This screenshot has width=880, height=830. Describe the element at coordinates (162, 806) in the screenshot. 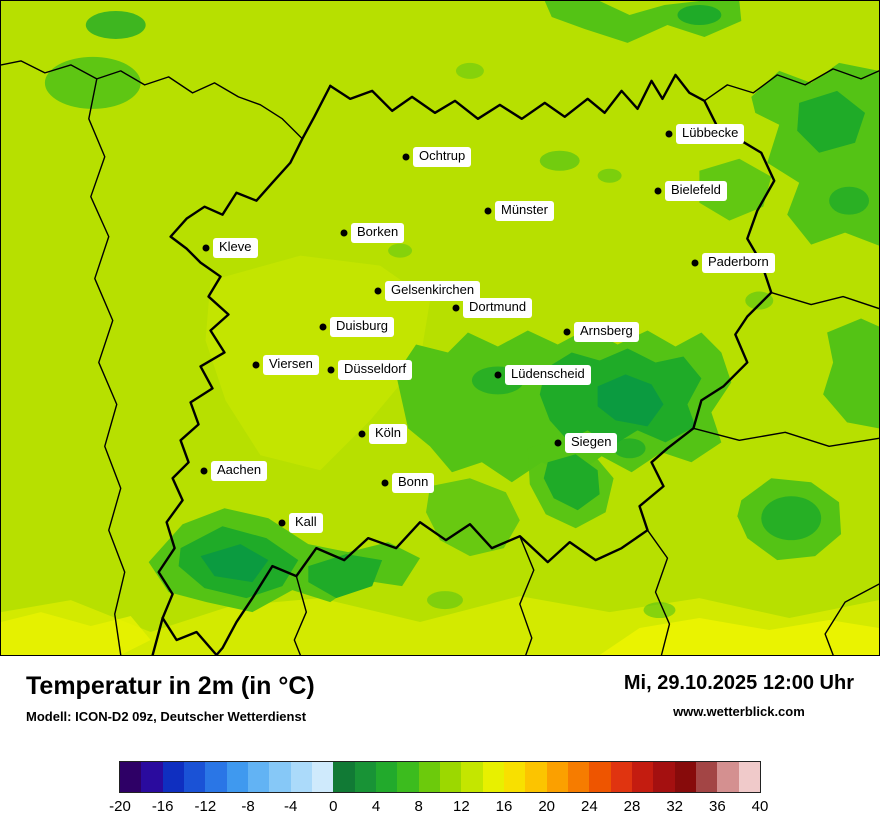

I see `colorbar-tick-label: -16` at that location.